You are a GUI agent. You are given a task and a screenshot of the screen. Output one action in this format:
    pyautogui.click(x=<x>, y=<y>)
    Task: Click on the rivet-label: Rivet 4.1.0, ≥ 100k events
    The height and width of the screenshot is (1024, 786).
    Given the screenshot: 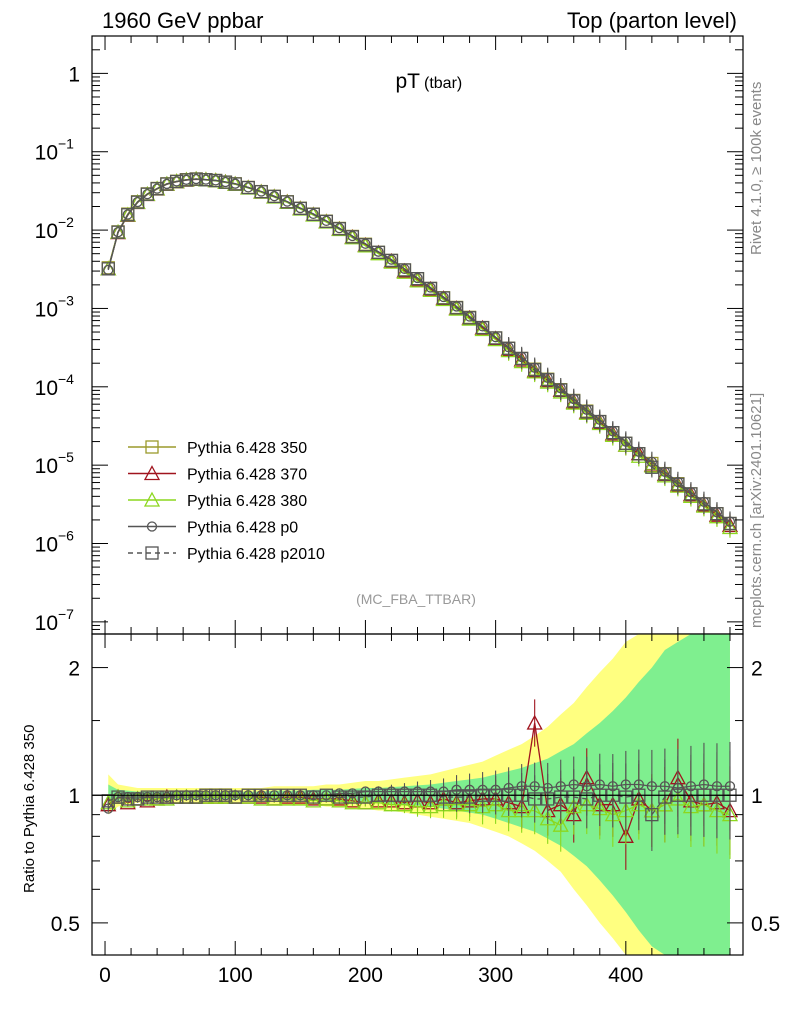 What is the action you would take?
    pyautogui.click(x=756, y=168)
    